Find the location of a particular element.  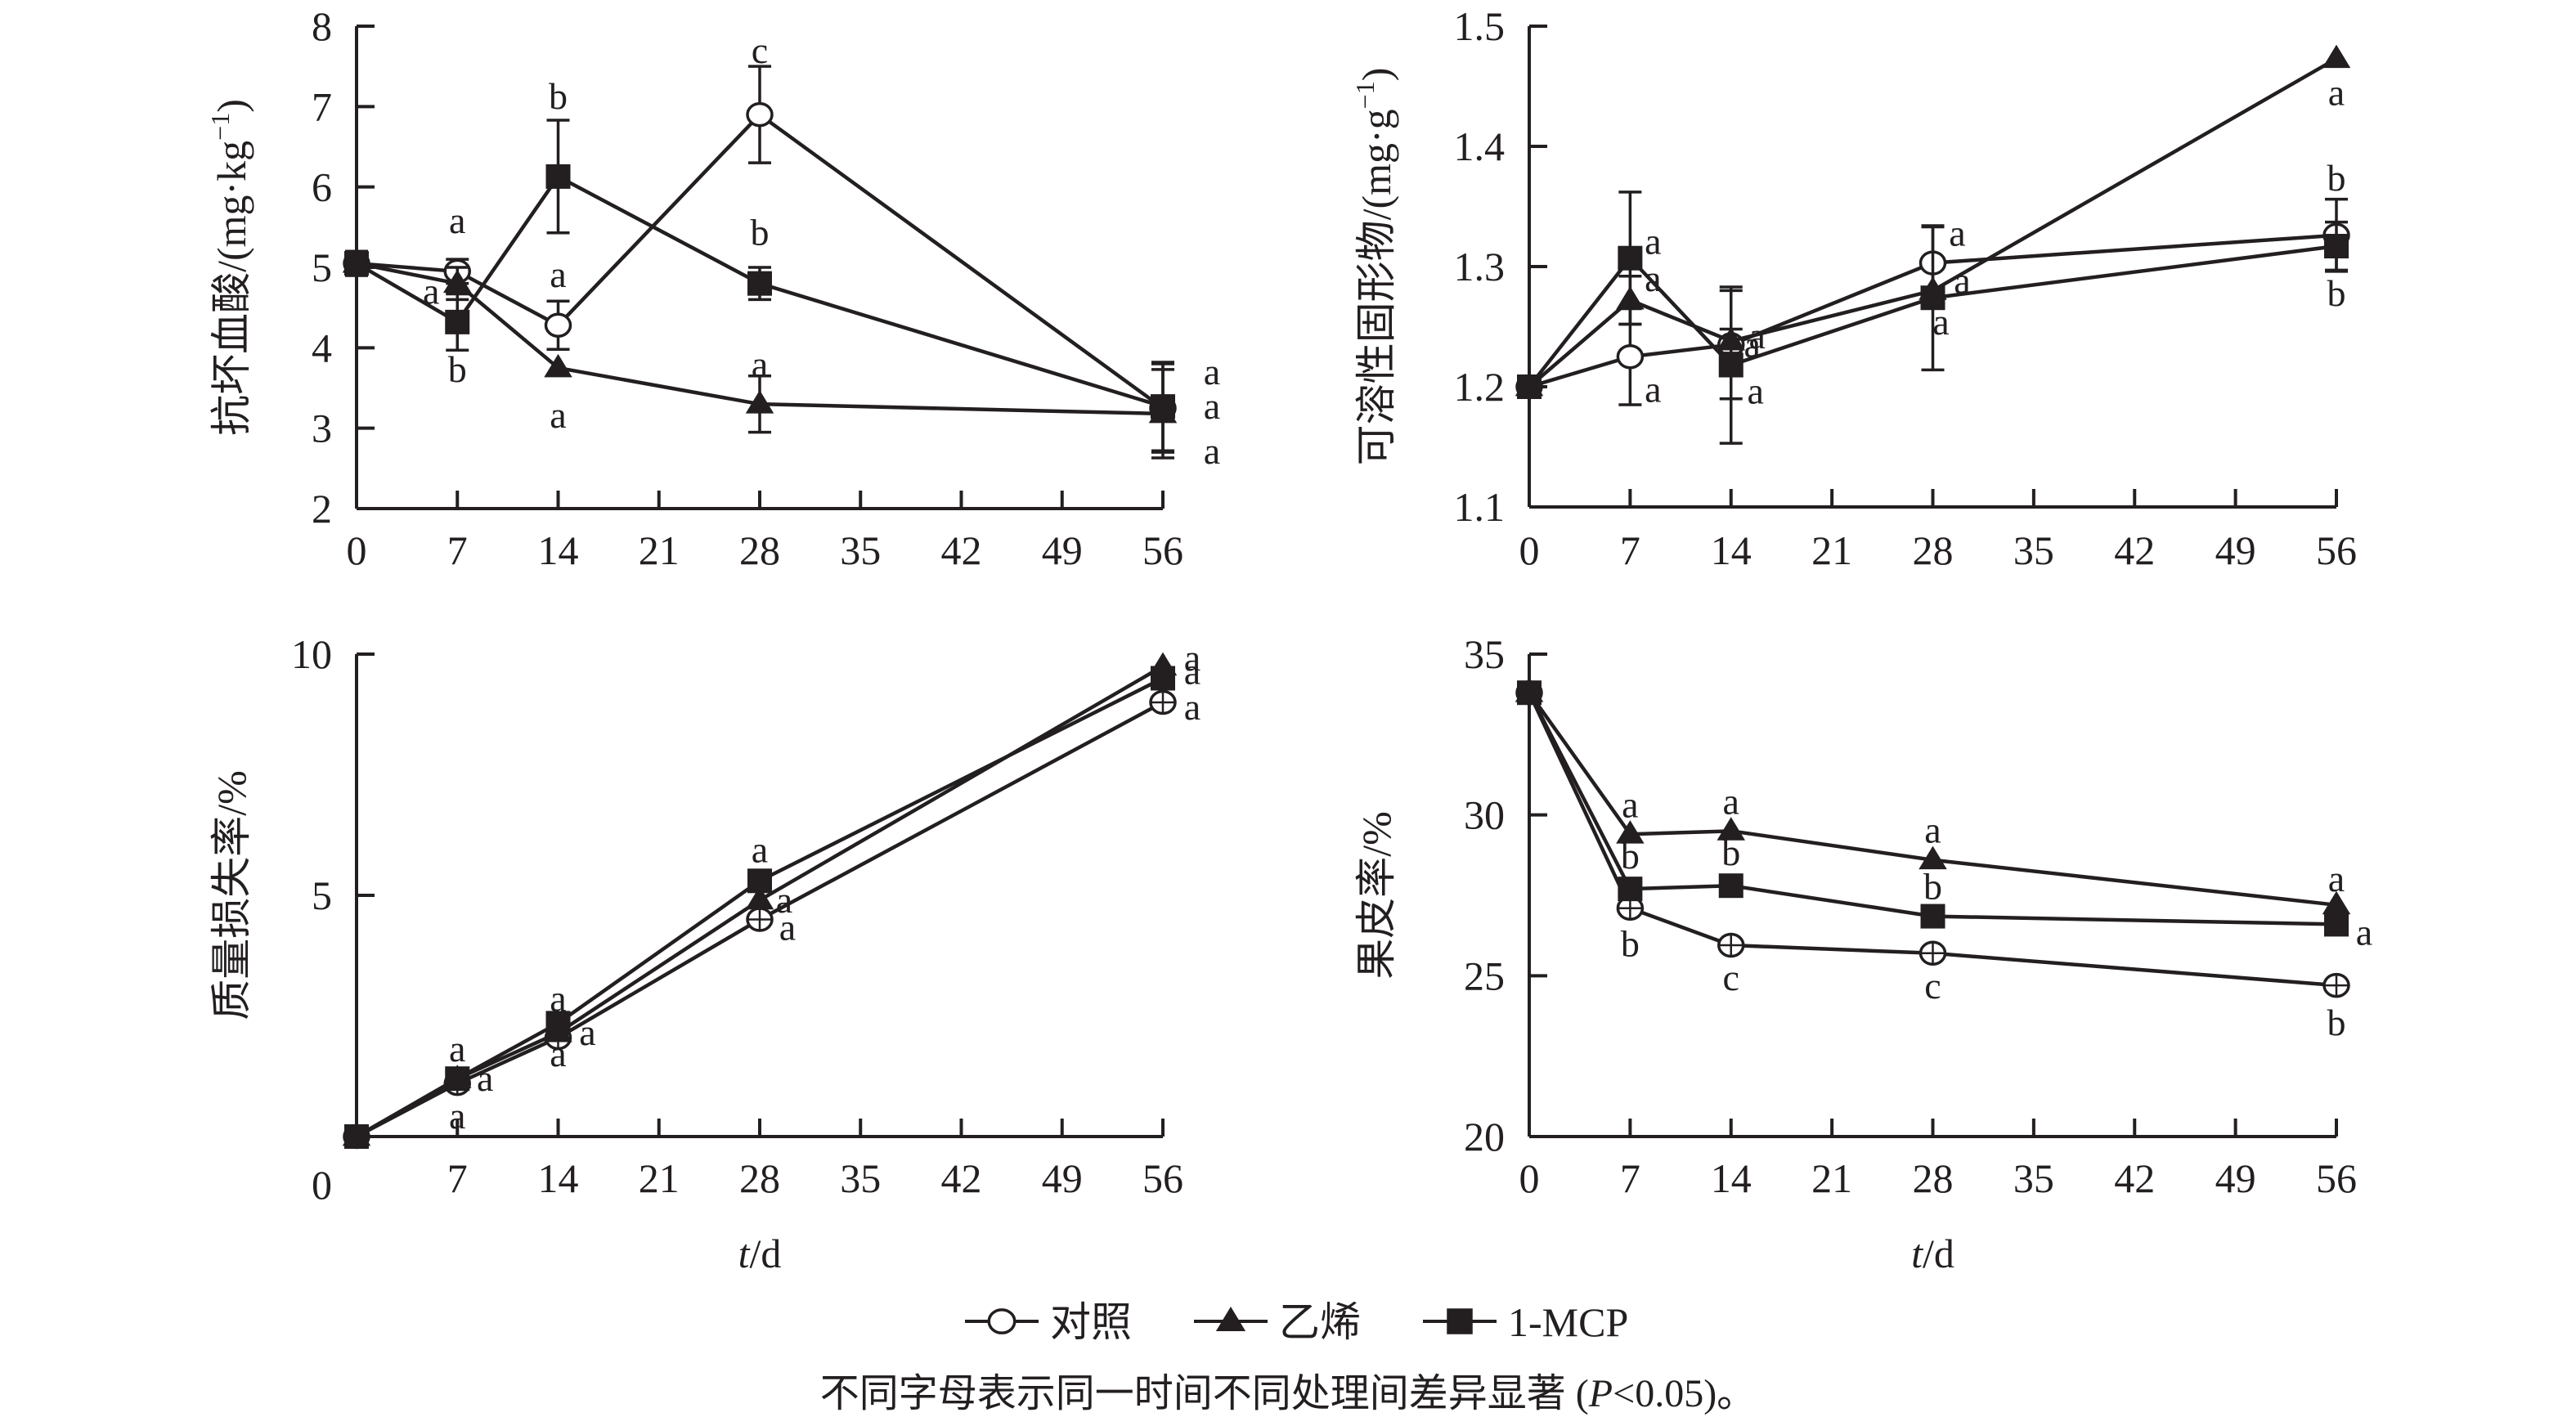

y-tick-label: 1.1 is located at coordinates (1480, 507).